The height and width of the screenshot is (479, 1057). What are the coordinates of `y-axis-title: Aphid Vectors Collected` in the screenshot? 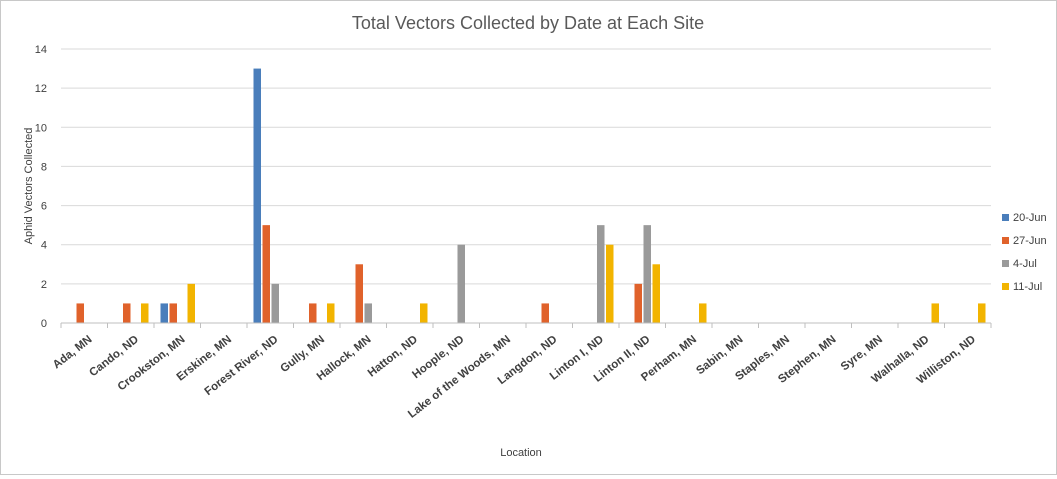 It's located at (29, 186).